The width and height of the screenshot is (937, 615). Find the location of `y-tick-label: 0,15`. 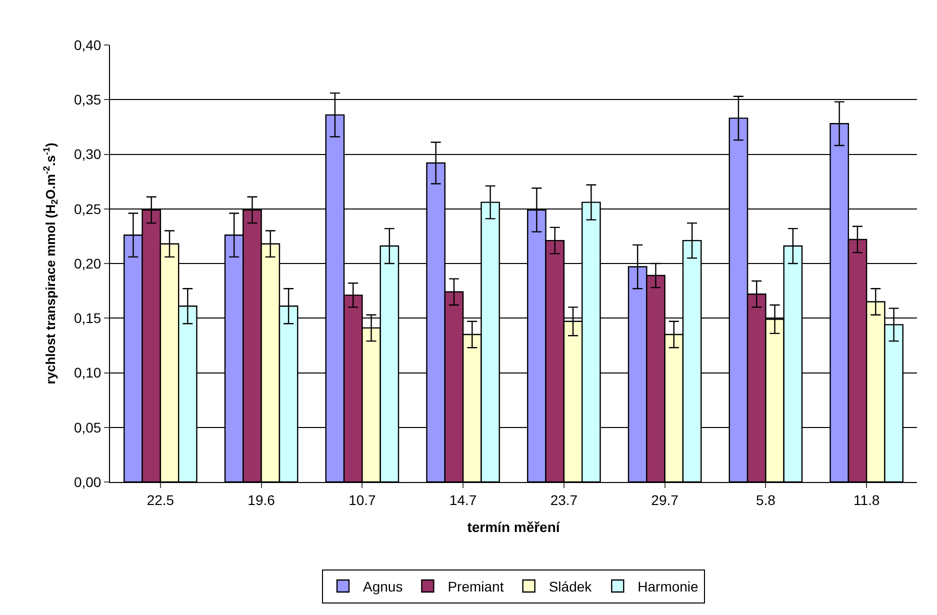

y-tick-label: 0,15 is located at coordinates (88, 318).